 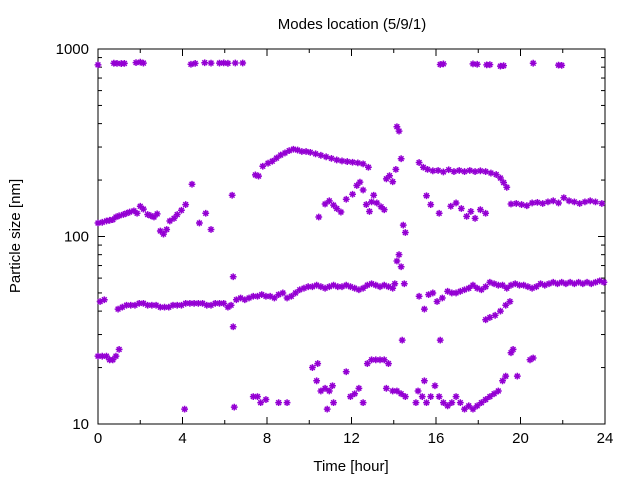 What do you see at coordinates (182, 438) in the screenshot?
I see `x-tick-label: 4` at bounding box center [182, 438].